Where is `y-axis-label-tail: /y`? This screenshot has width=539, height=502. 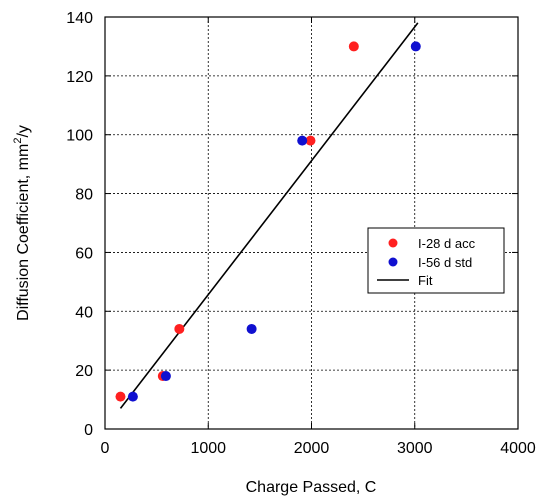 y-axis-label-tail: /y is located at coordinates (23, 131).